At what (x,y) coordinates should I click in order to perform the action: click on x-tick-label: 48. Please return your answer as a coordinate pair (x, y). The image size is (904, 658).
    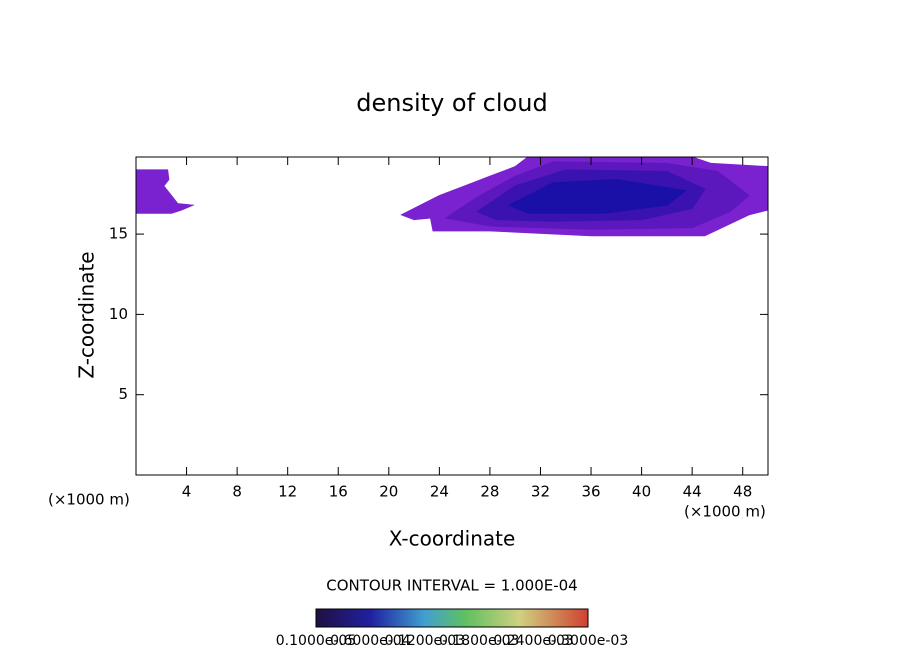
    Looking at the image, I should click on (742, 492).